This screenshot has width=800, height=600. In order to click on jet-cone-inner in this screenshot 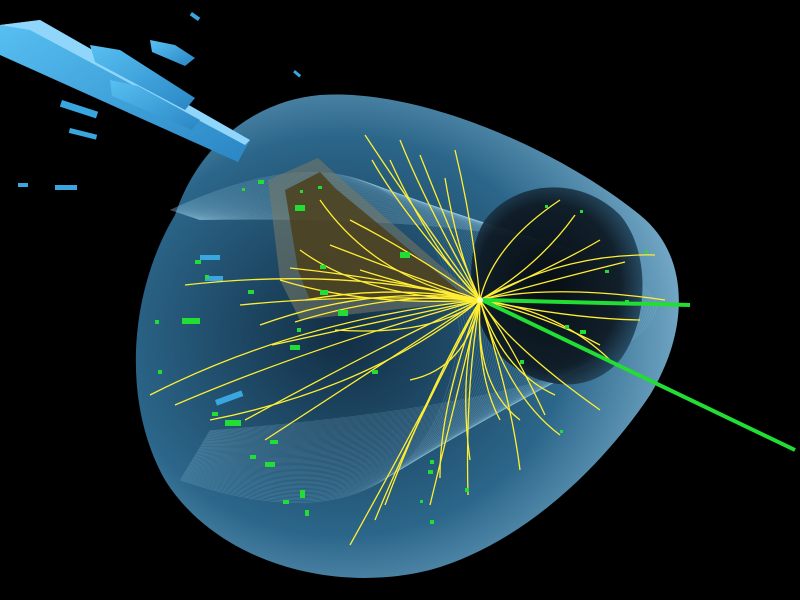, I will do `click(377, 236)`.